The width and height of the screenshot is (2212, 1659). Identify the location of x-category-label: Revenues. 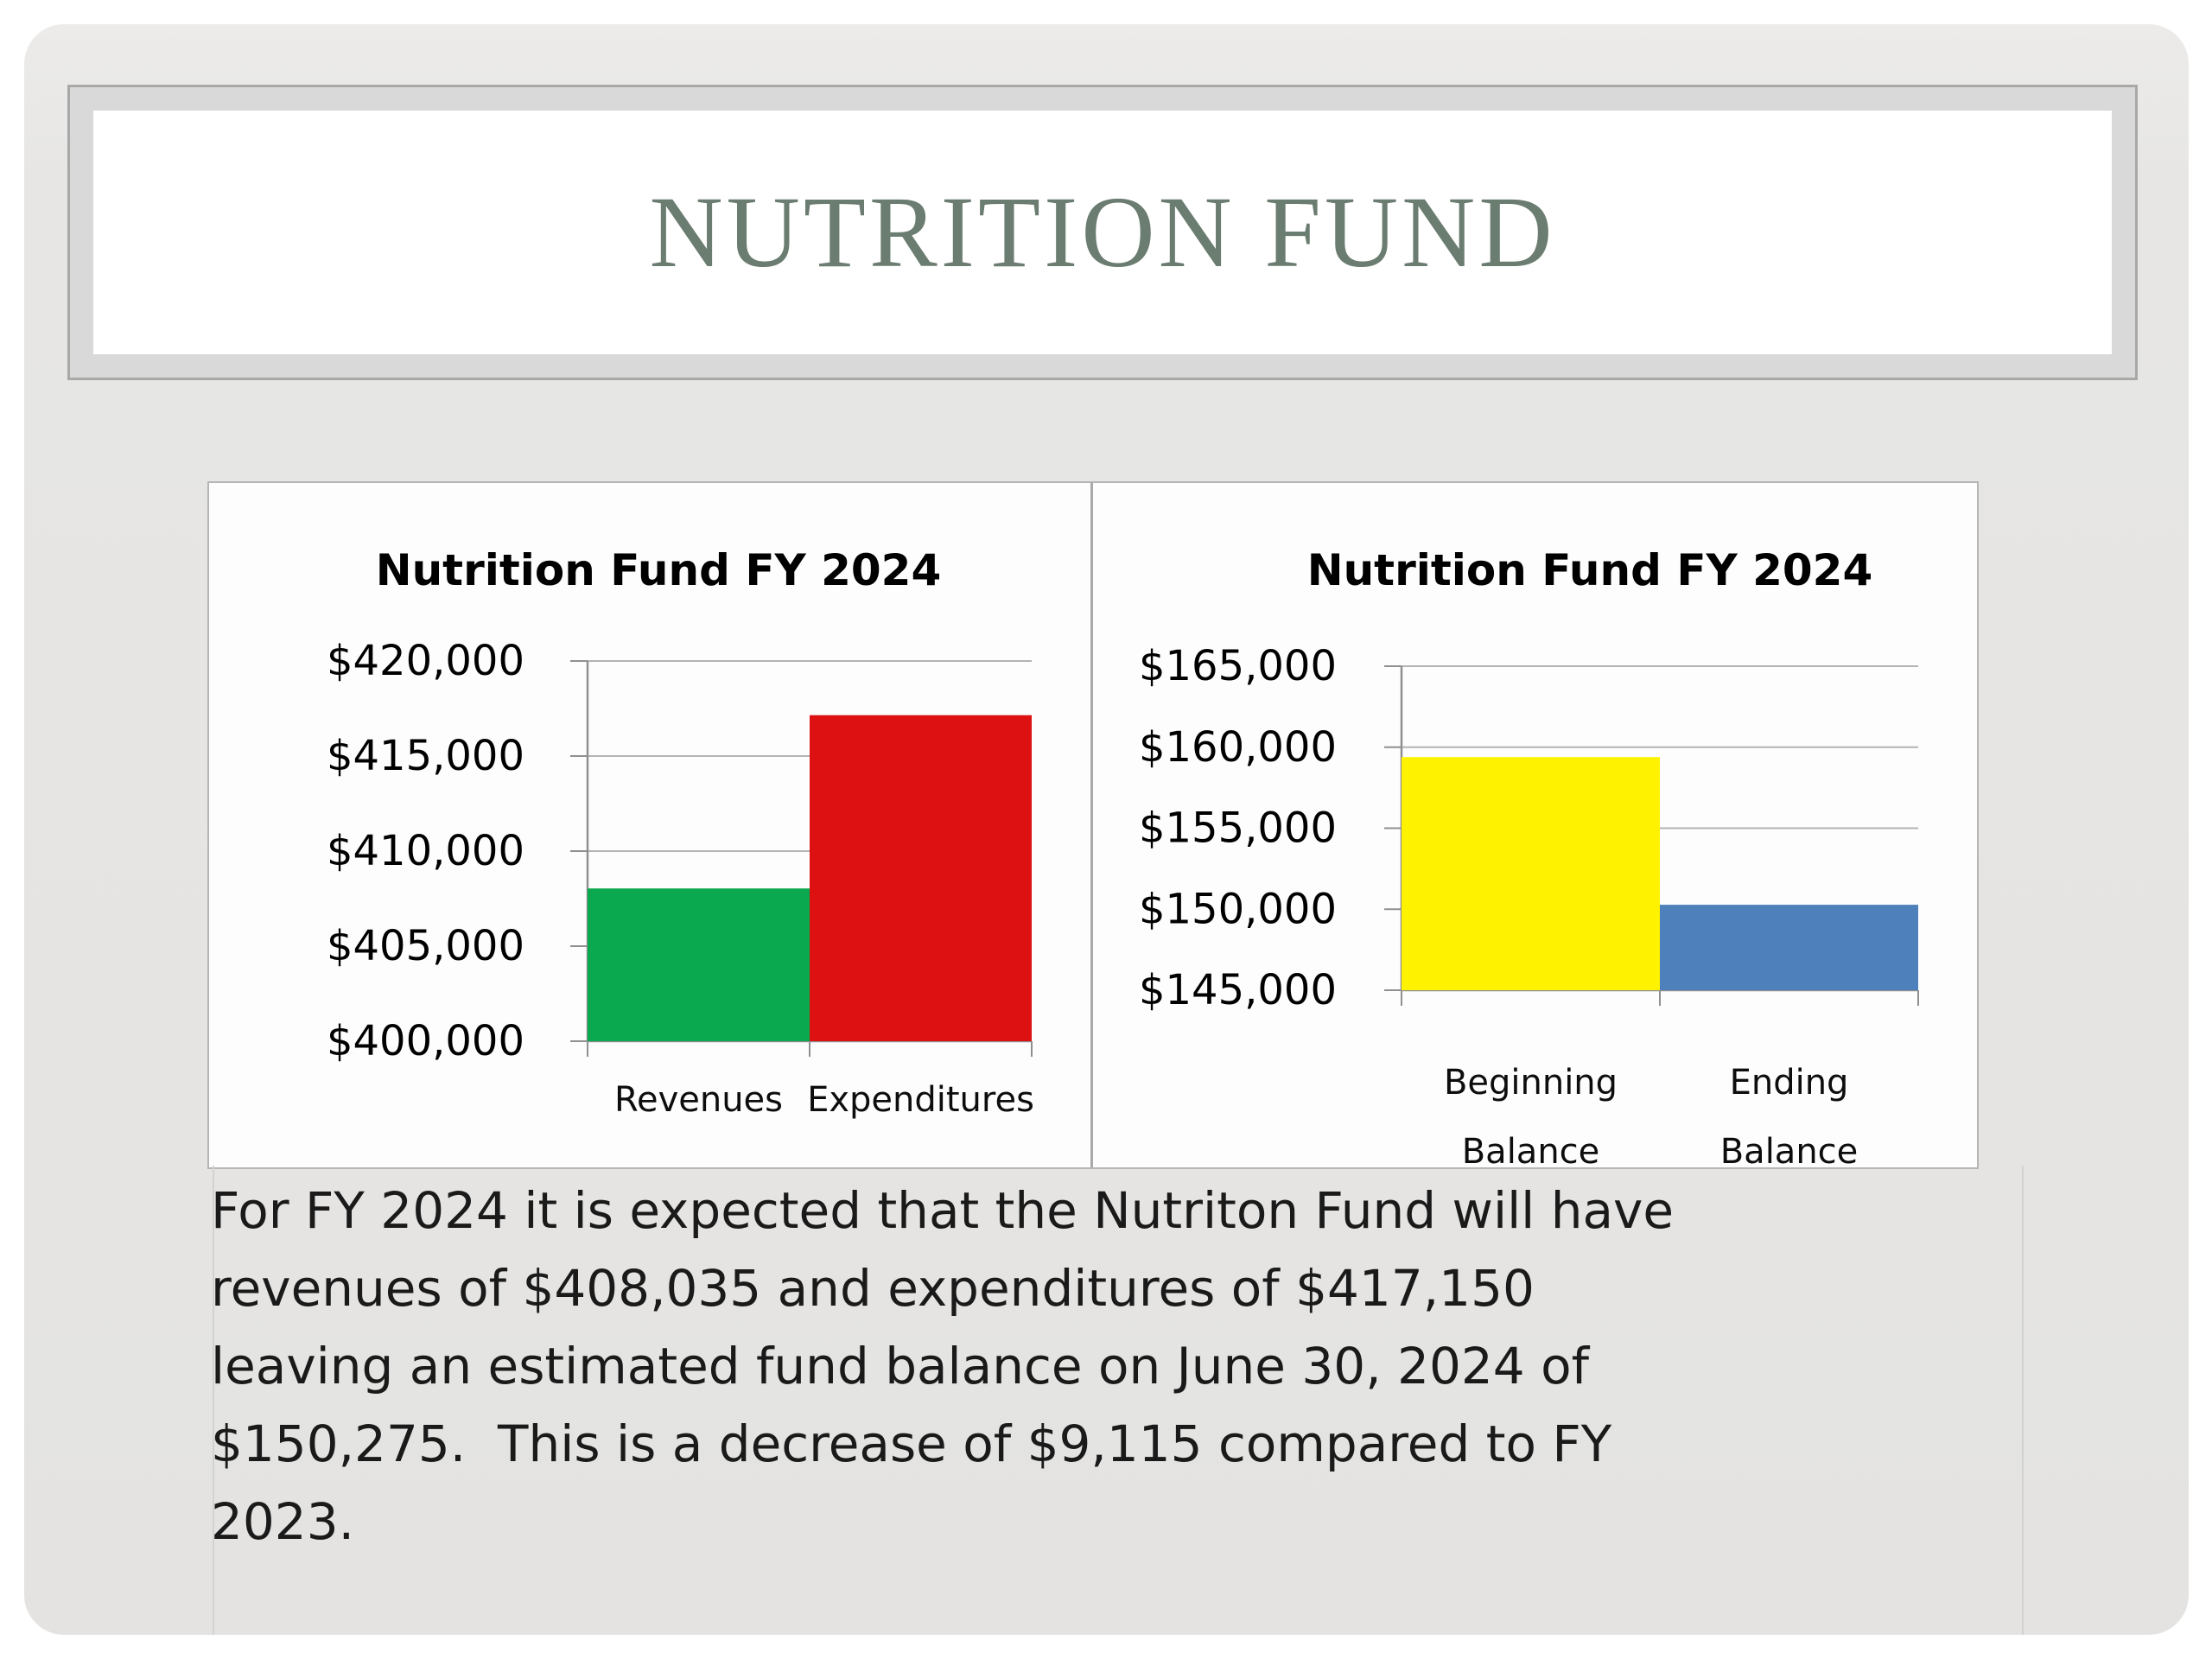
(698, 1100).